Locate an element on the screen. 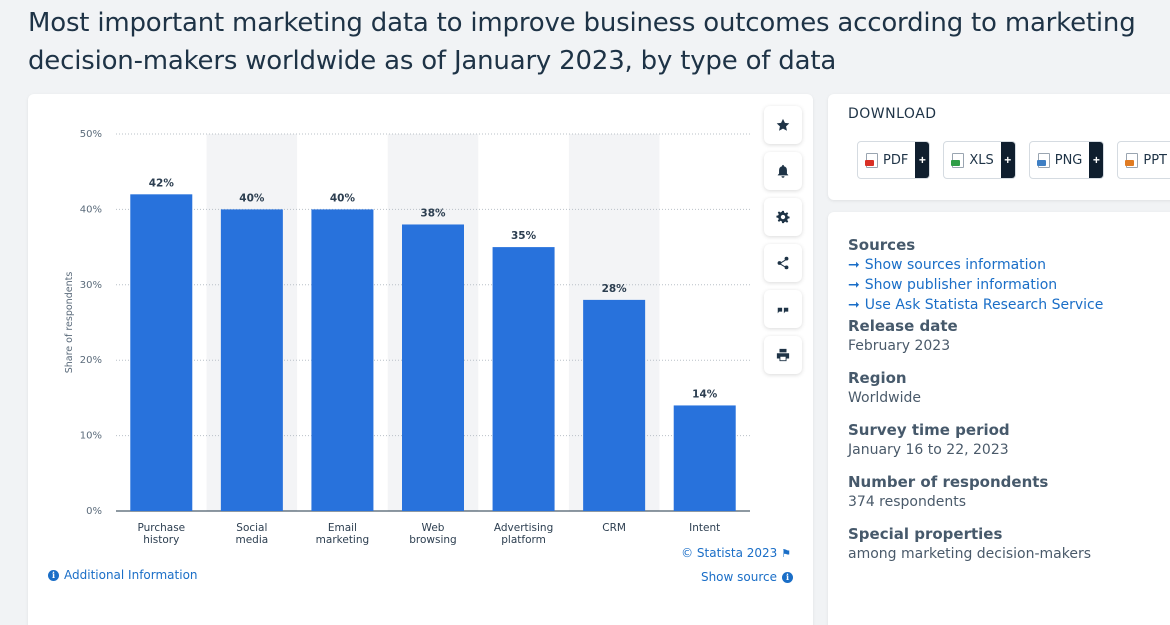 The height and width of the screenshot is (625, 1170). data-label: 28% is located at coordinates (615, 289).